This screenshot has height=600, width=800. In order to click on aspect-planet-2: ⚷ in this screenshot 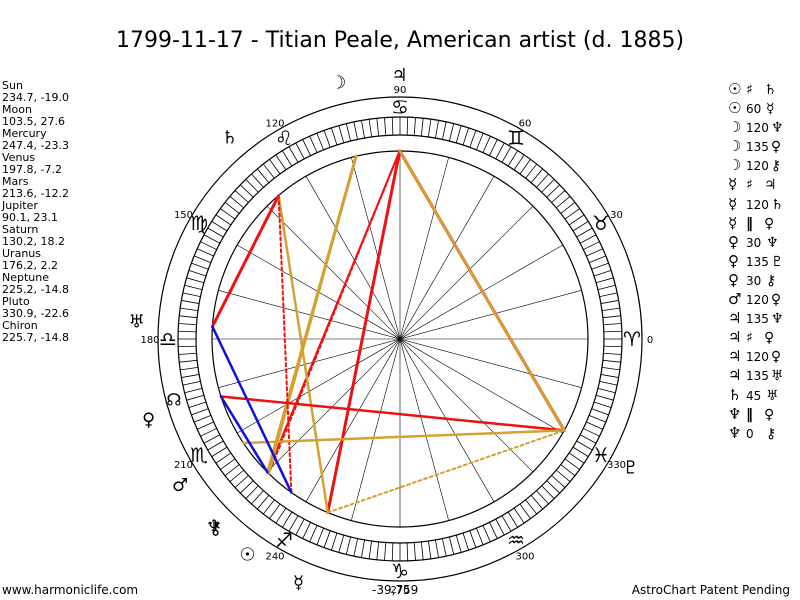, I will do `click(771, 433)`.